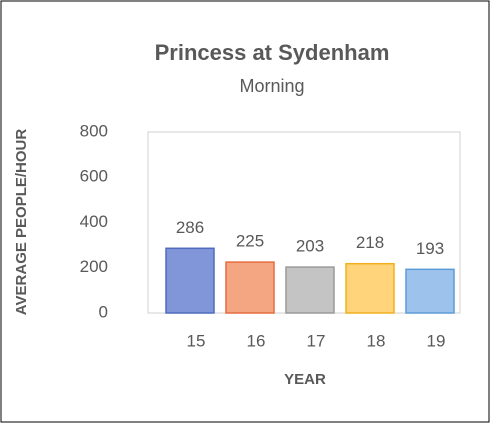  Describe the element at coordinates (376, 340) in the screenshot. I see `x-tick-label: 18` at that location.